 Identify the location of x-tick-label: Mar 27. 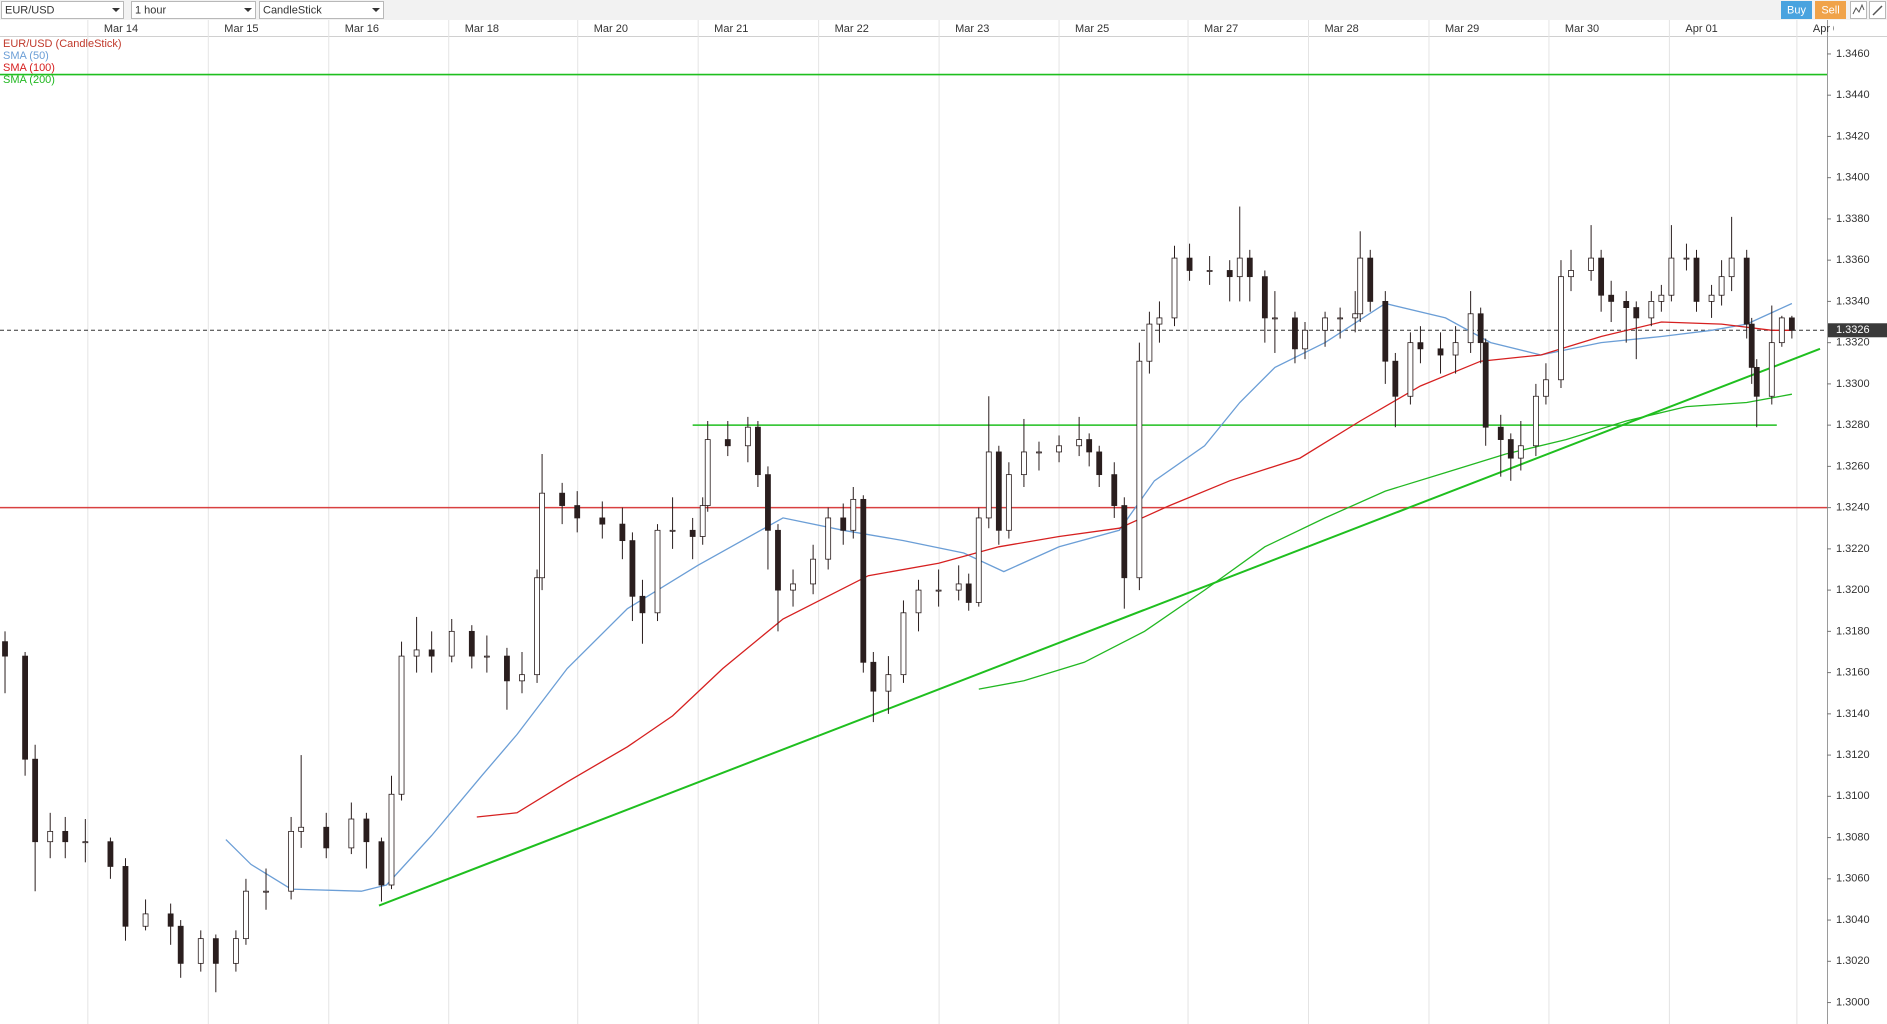
(1221, 29).